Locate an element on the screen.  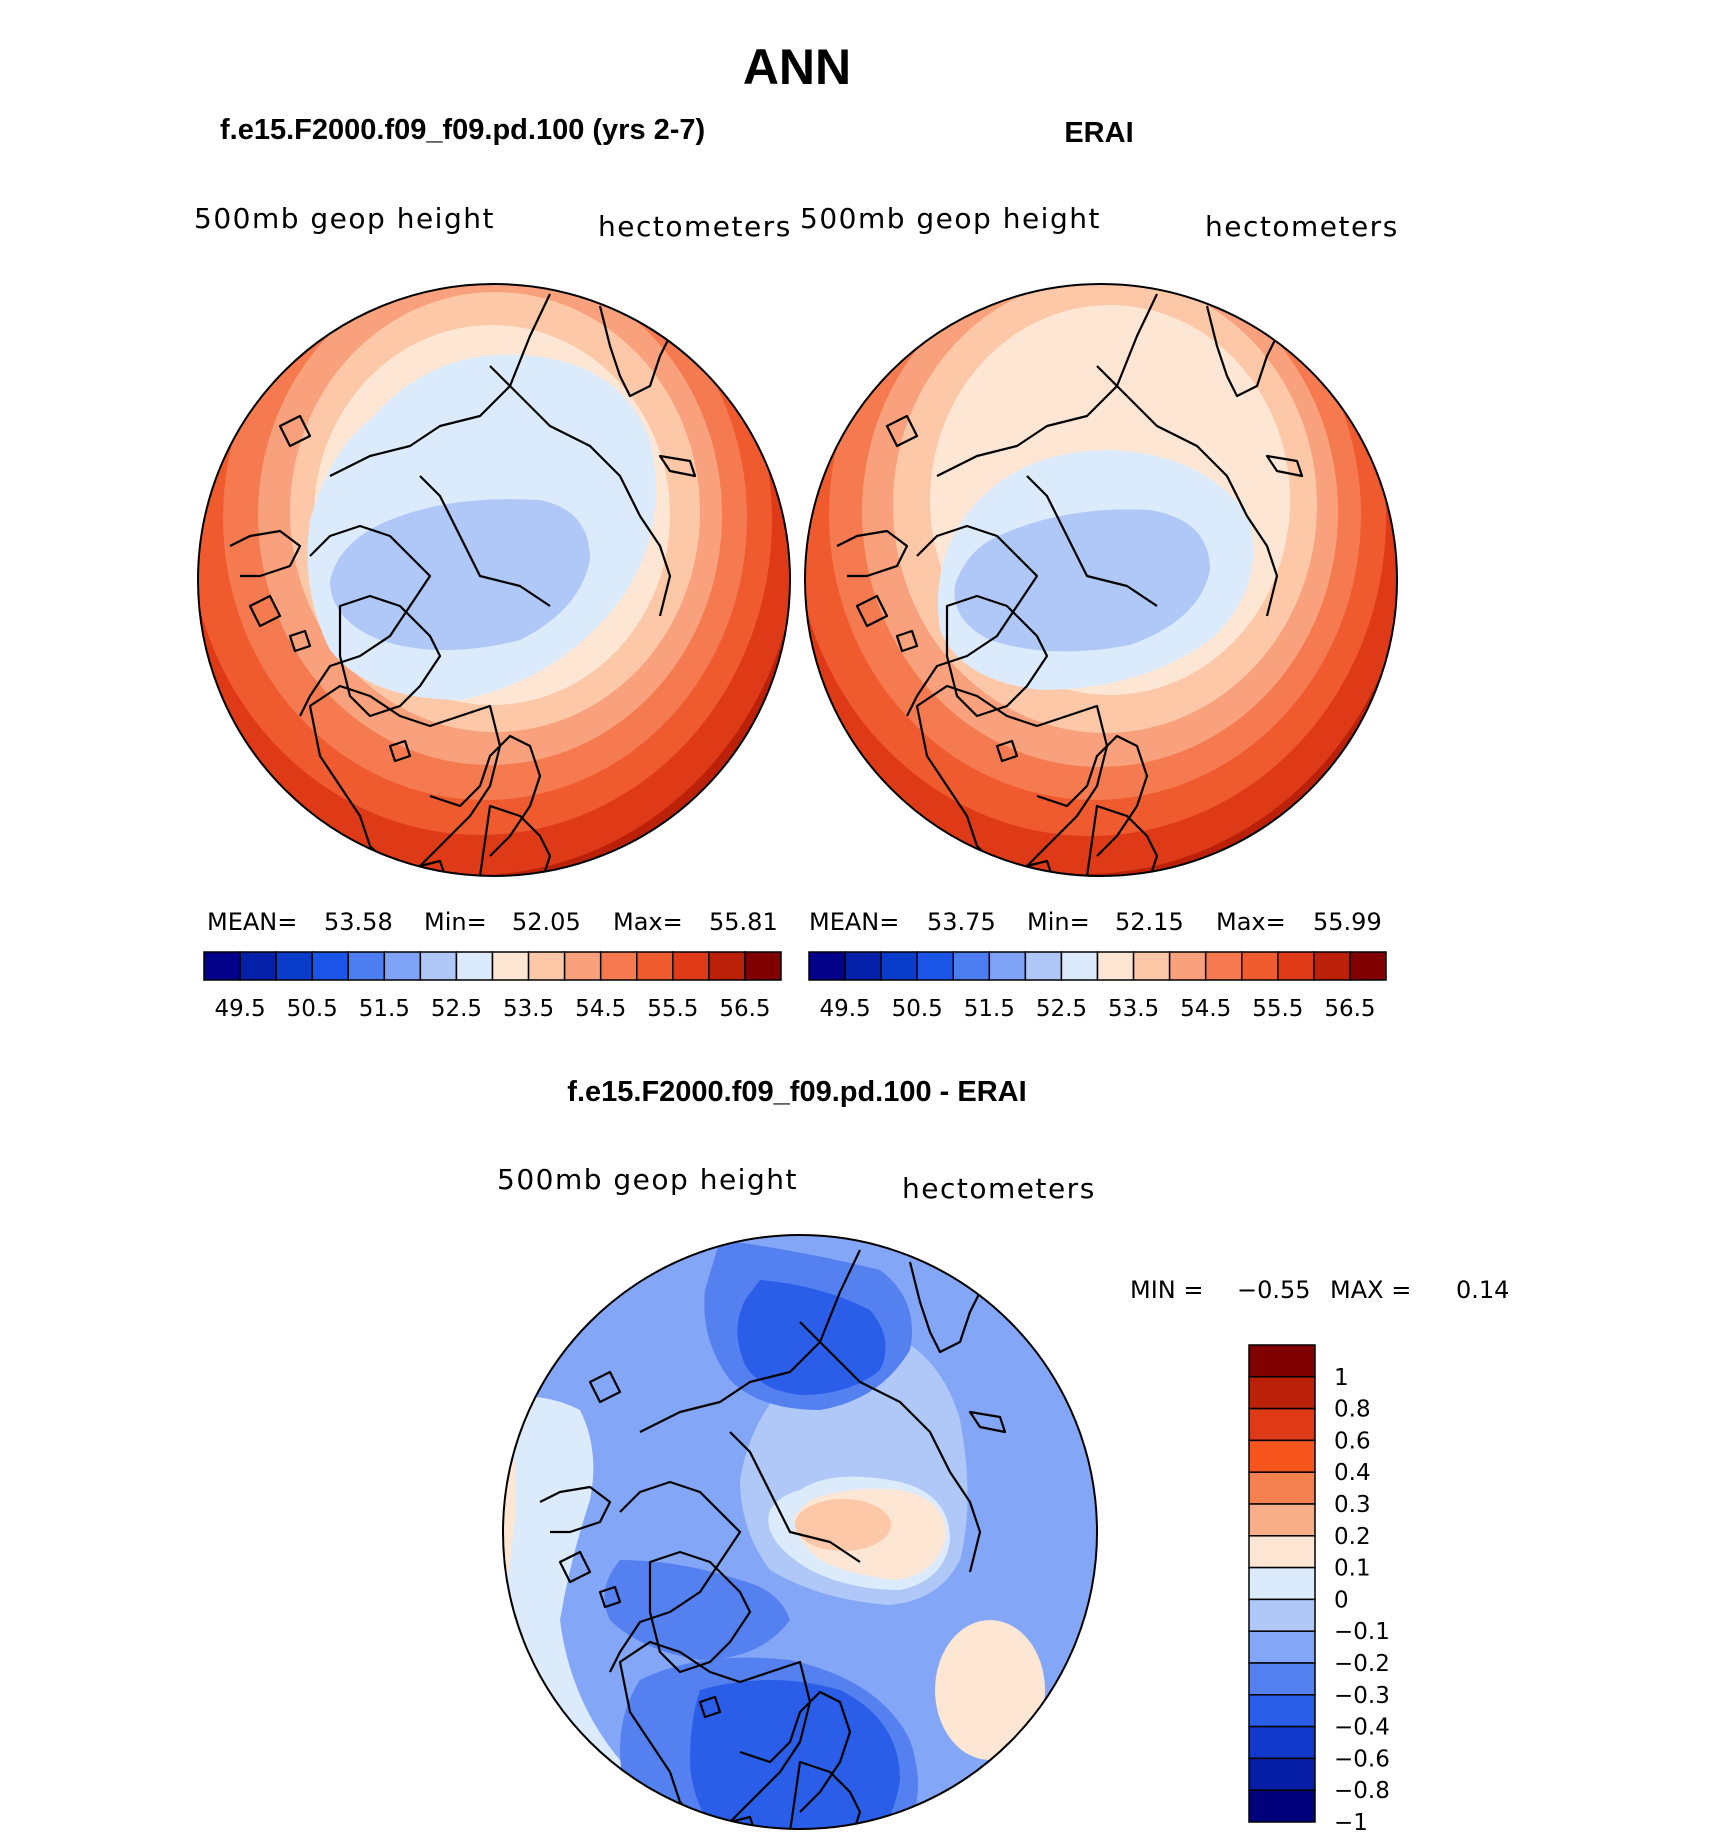
obs-colorbar: 49.5 50.5 51.5 52.5 53.5 54.5 55.5 56.5 is located at coordinates (1097, 986).